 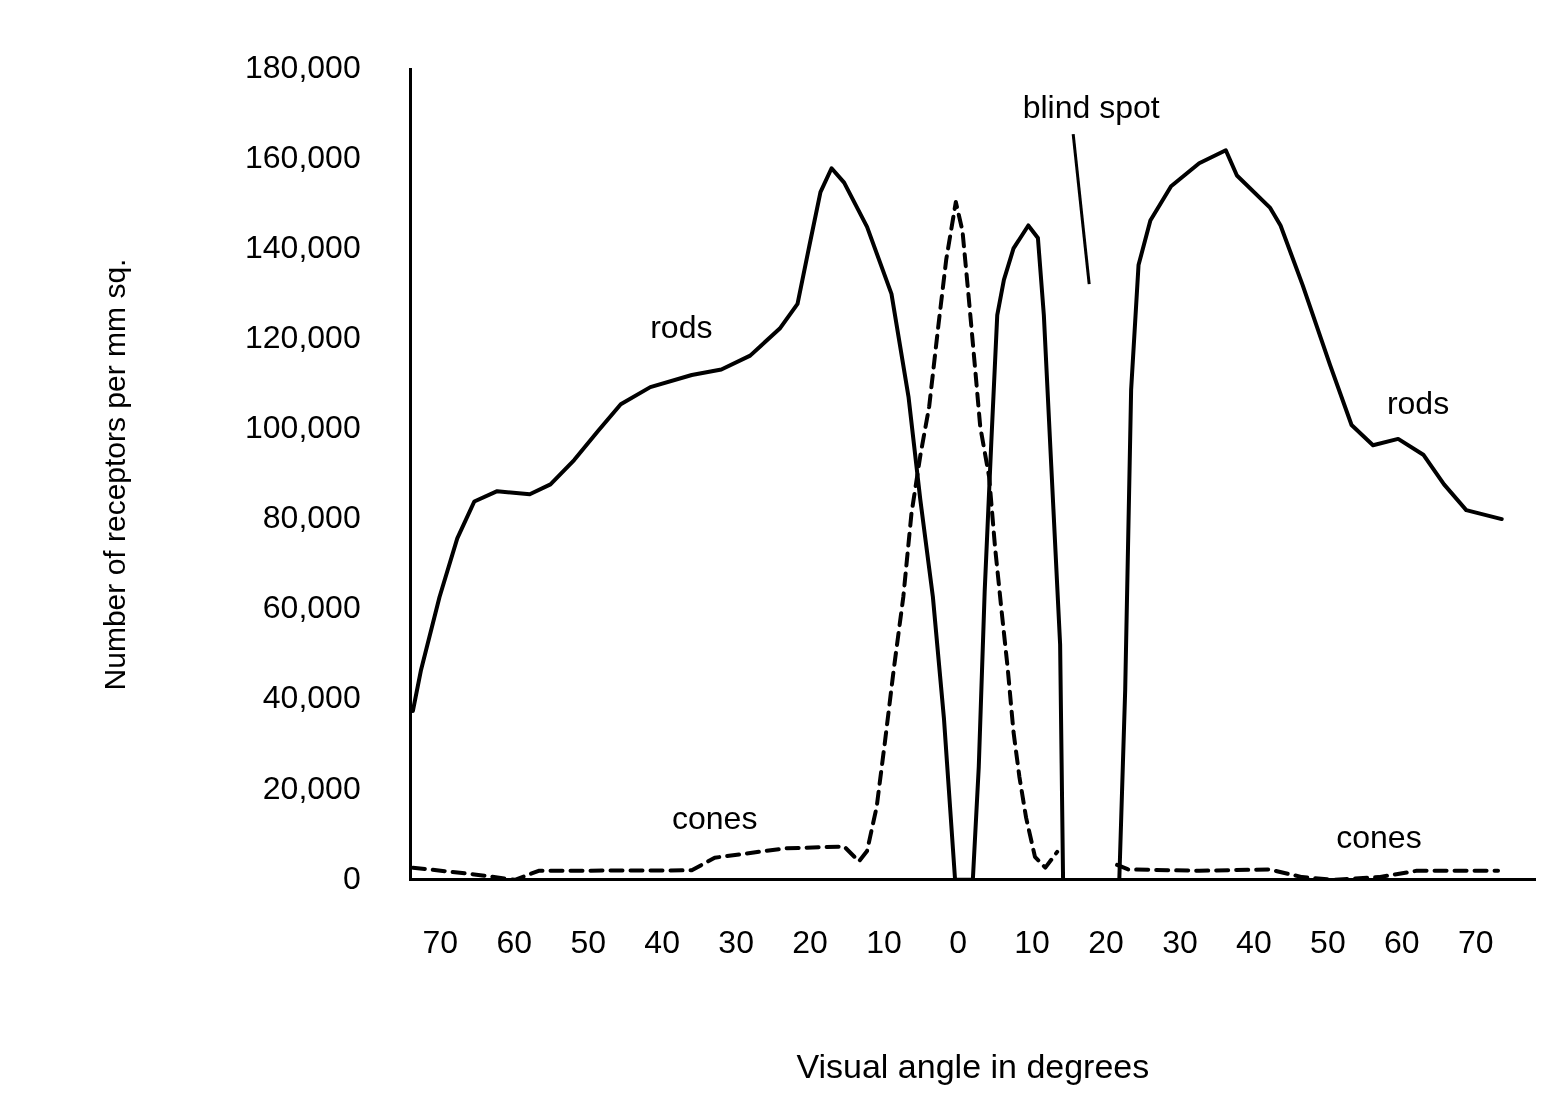 I want to click on y-tick-label: 180,000, so click(x=303, y=67).